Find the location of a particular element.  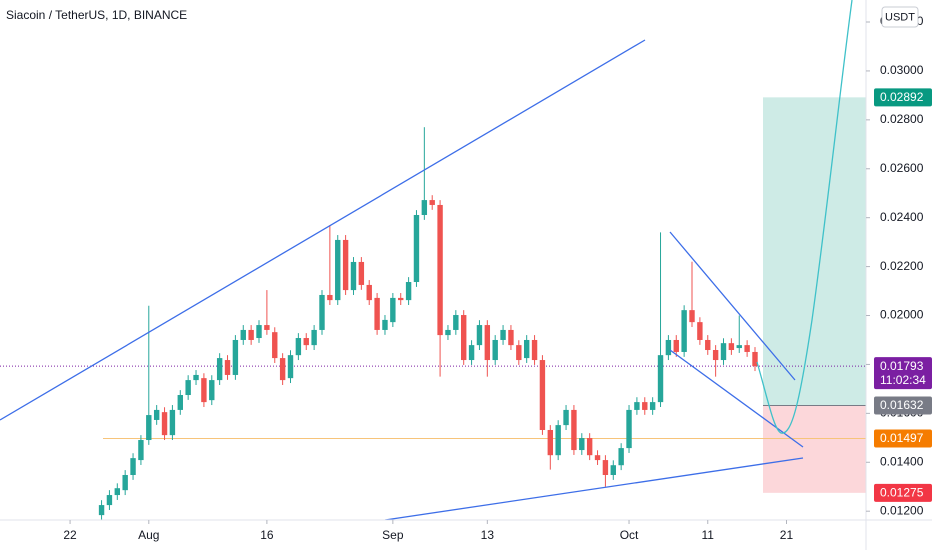

price-badge-label: 0.01275 is located at coordinates (902, 493).